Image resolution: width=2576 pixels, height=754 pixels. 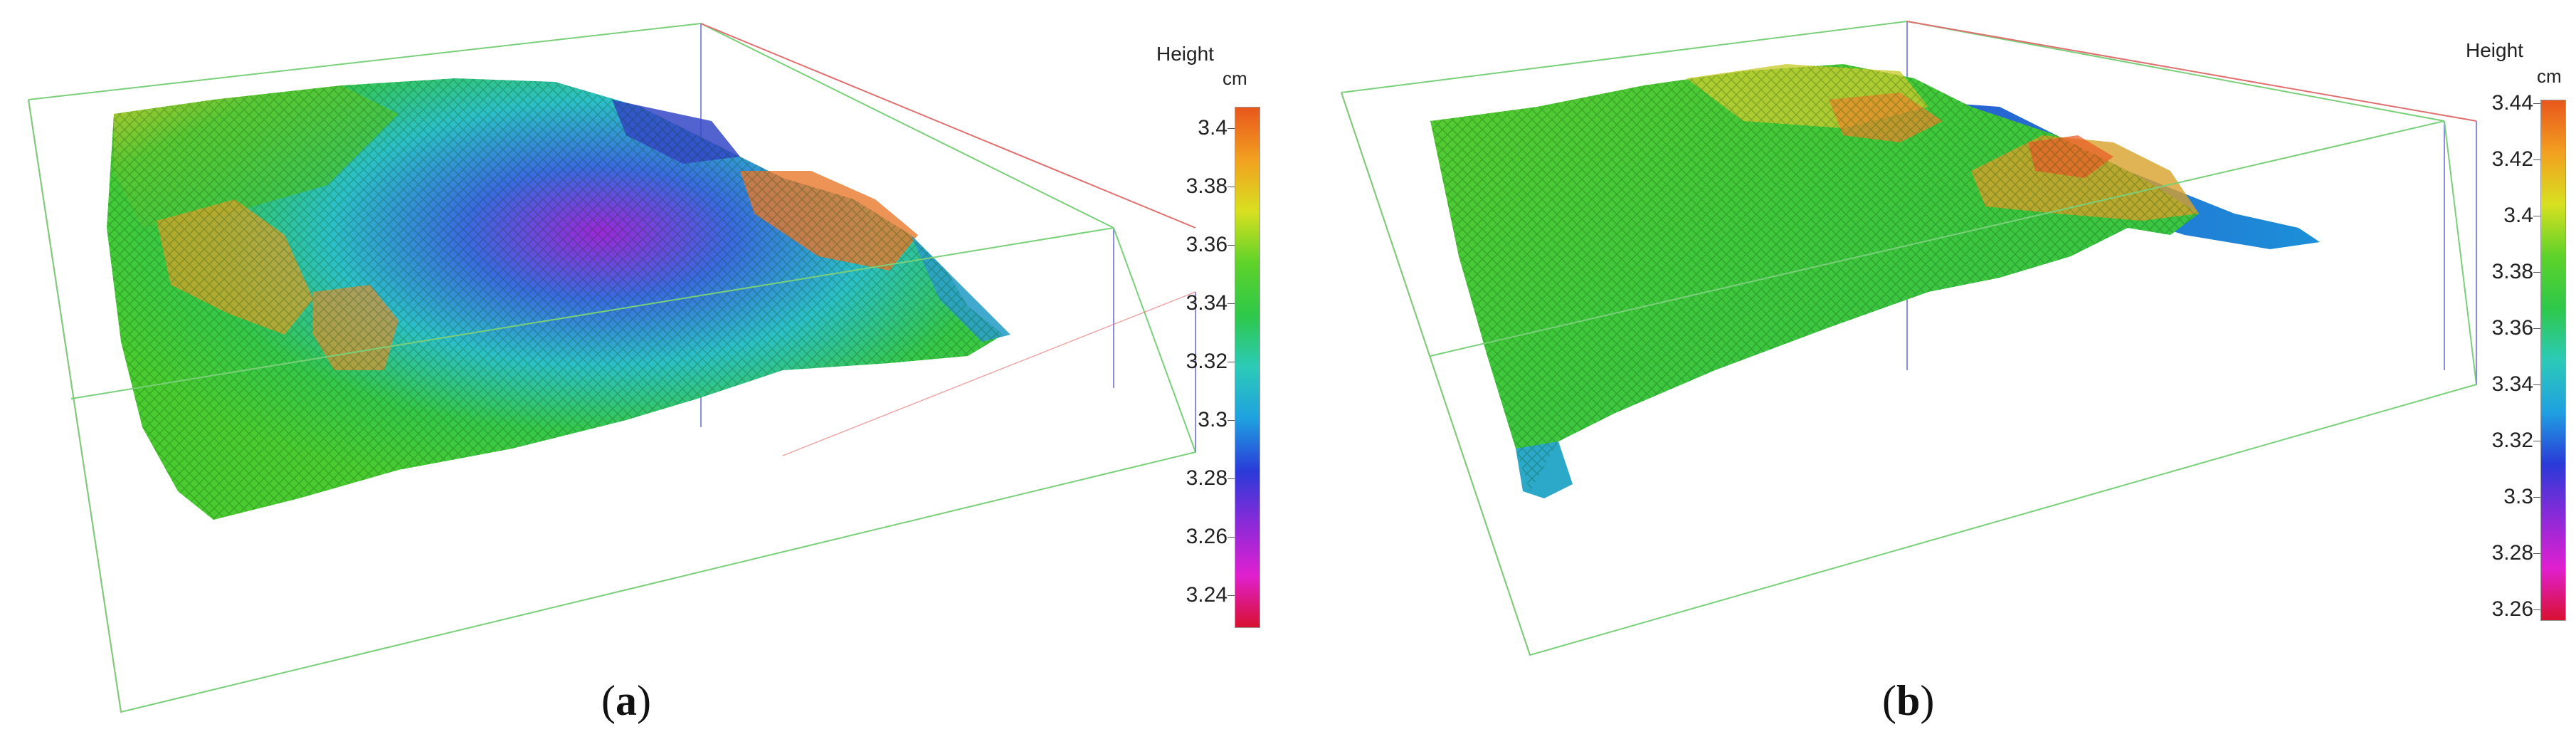 What do you see at coordinates (1909, 700) in the screenshot?
I see `panel-label-b: (b)` at bounding box center [1909, 700].